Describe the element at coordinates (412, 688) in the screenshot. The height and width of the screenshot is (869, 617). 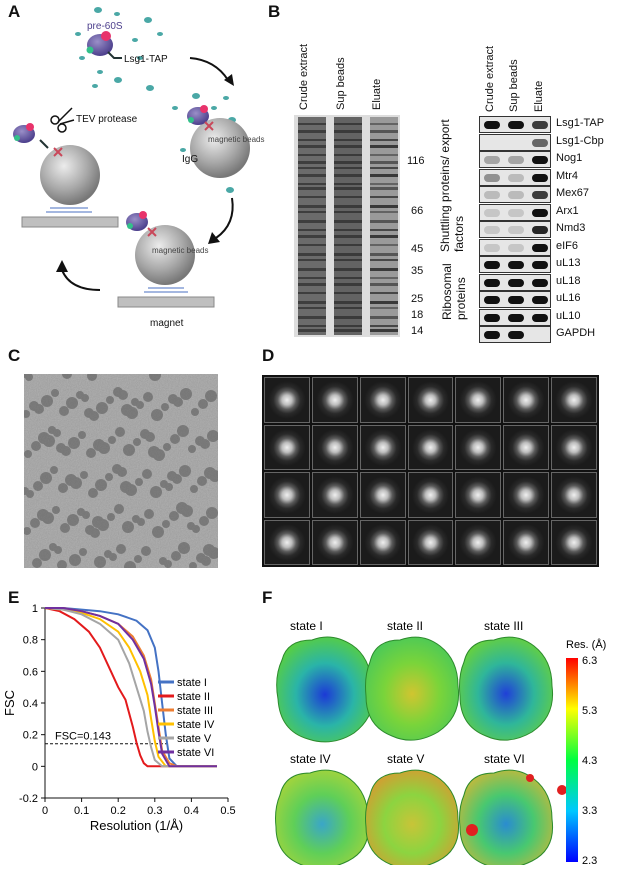
I see `map-state-ii` at that location.